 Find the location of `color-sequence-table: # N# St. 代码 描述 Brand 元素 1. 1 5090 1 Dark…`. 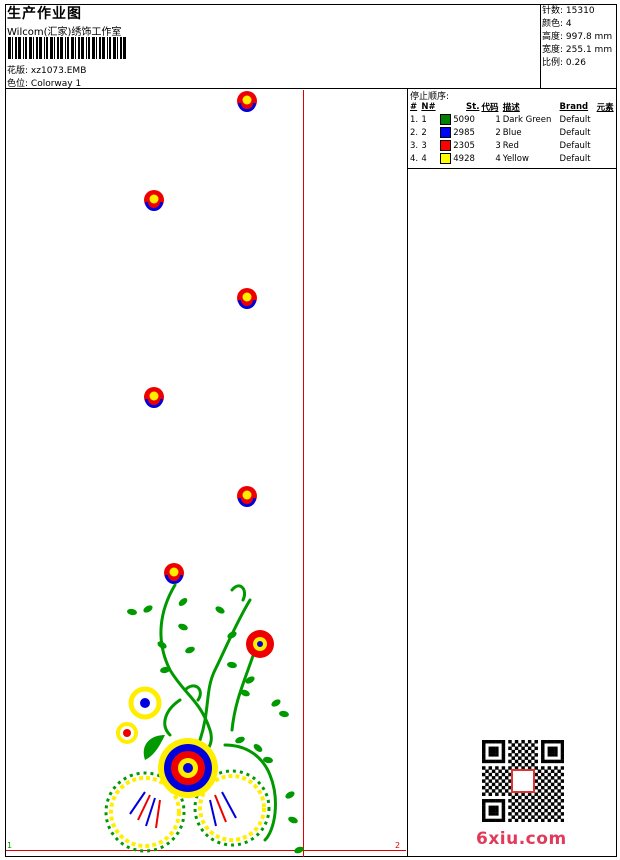

color-sequence-table: # N# St. 代码 描述 Brand 元素 1. 1 5090 1 Dark… is located at coordinates (513, 133).